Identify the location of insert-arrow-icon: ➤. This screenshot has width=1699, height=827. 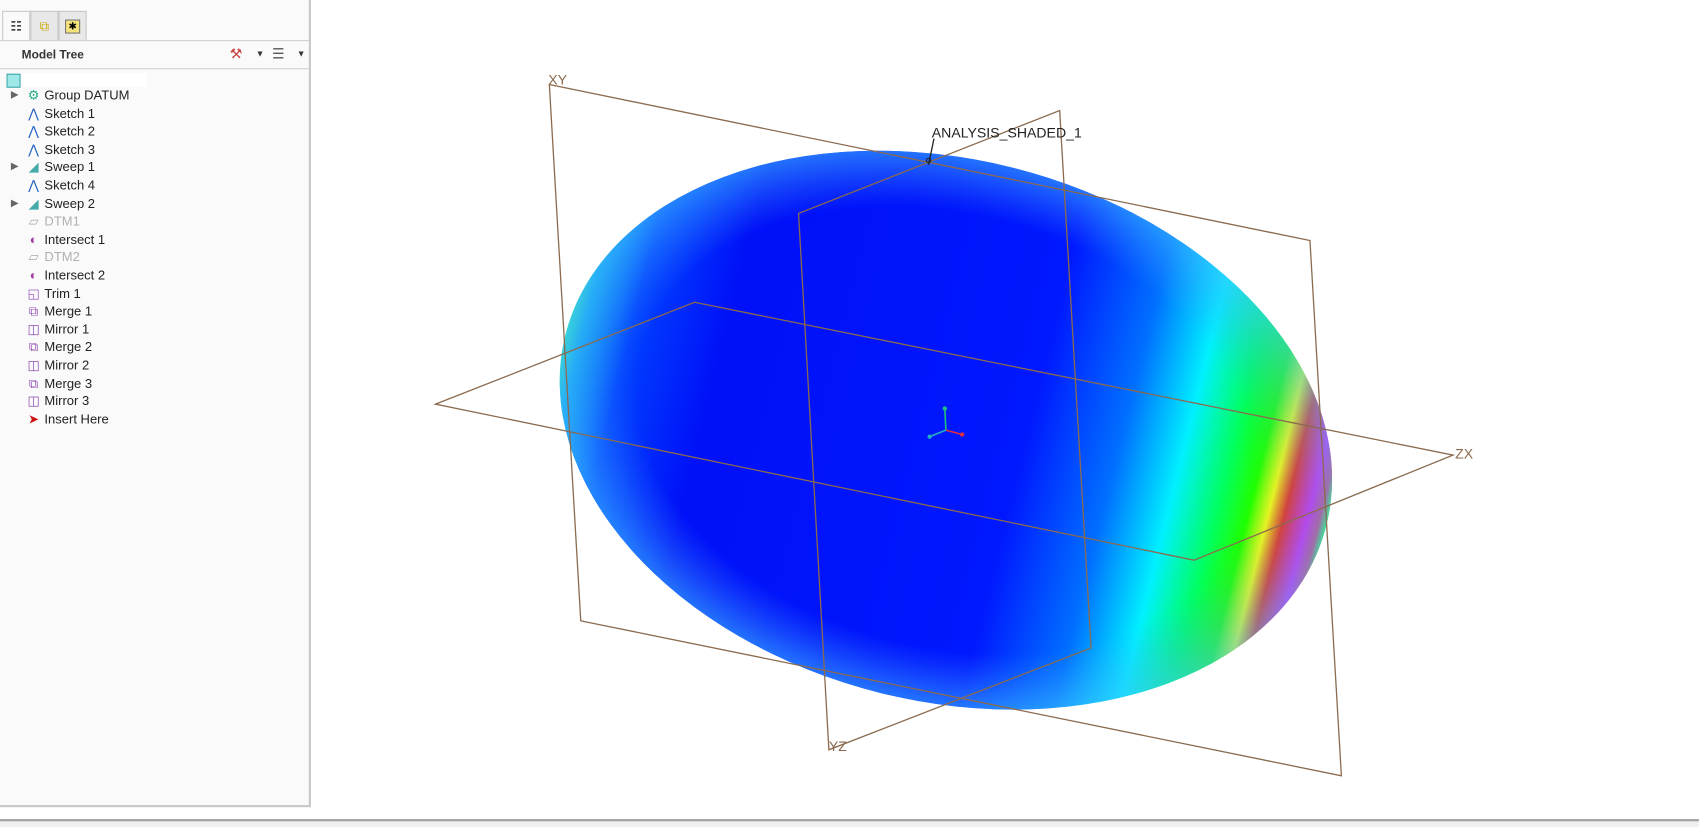
(34, 419).